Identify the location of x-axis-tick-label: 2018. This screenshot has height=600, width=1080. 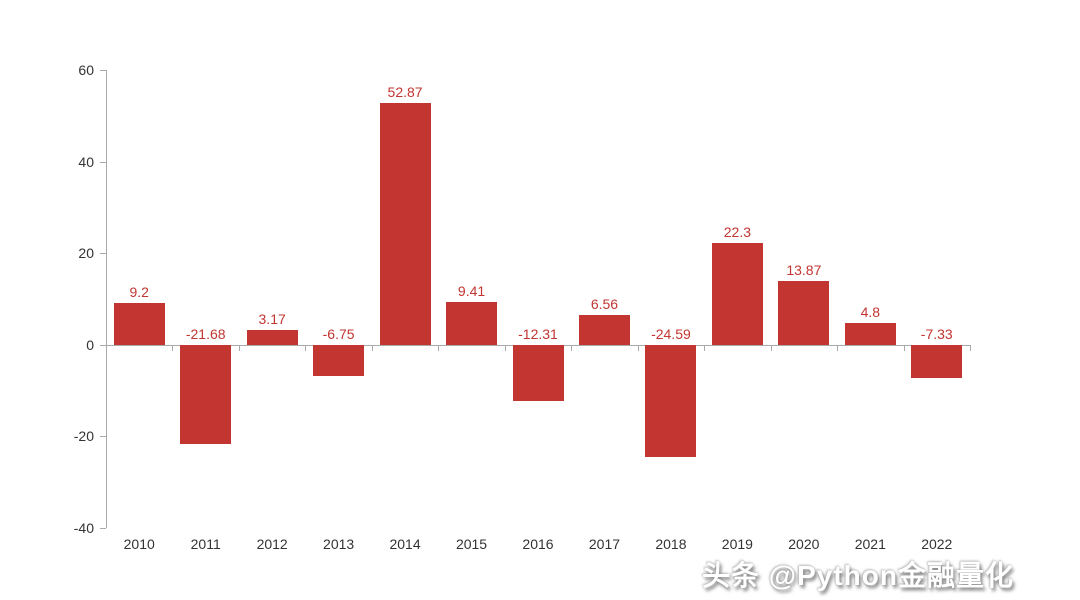
(671, 544).